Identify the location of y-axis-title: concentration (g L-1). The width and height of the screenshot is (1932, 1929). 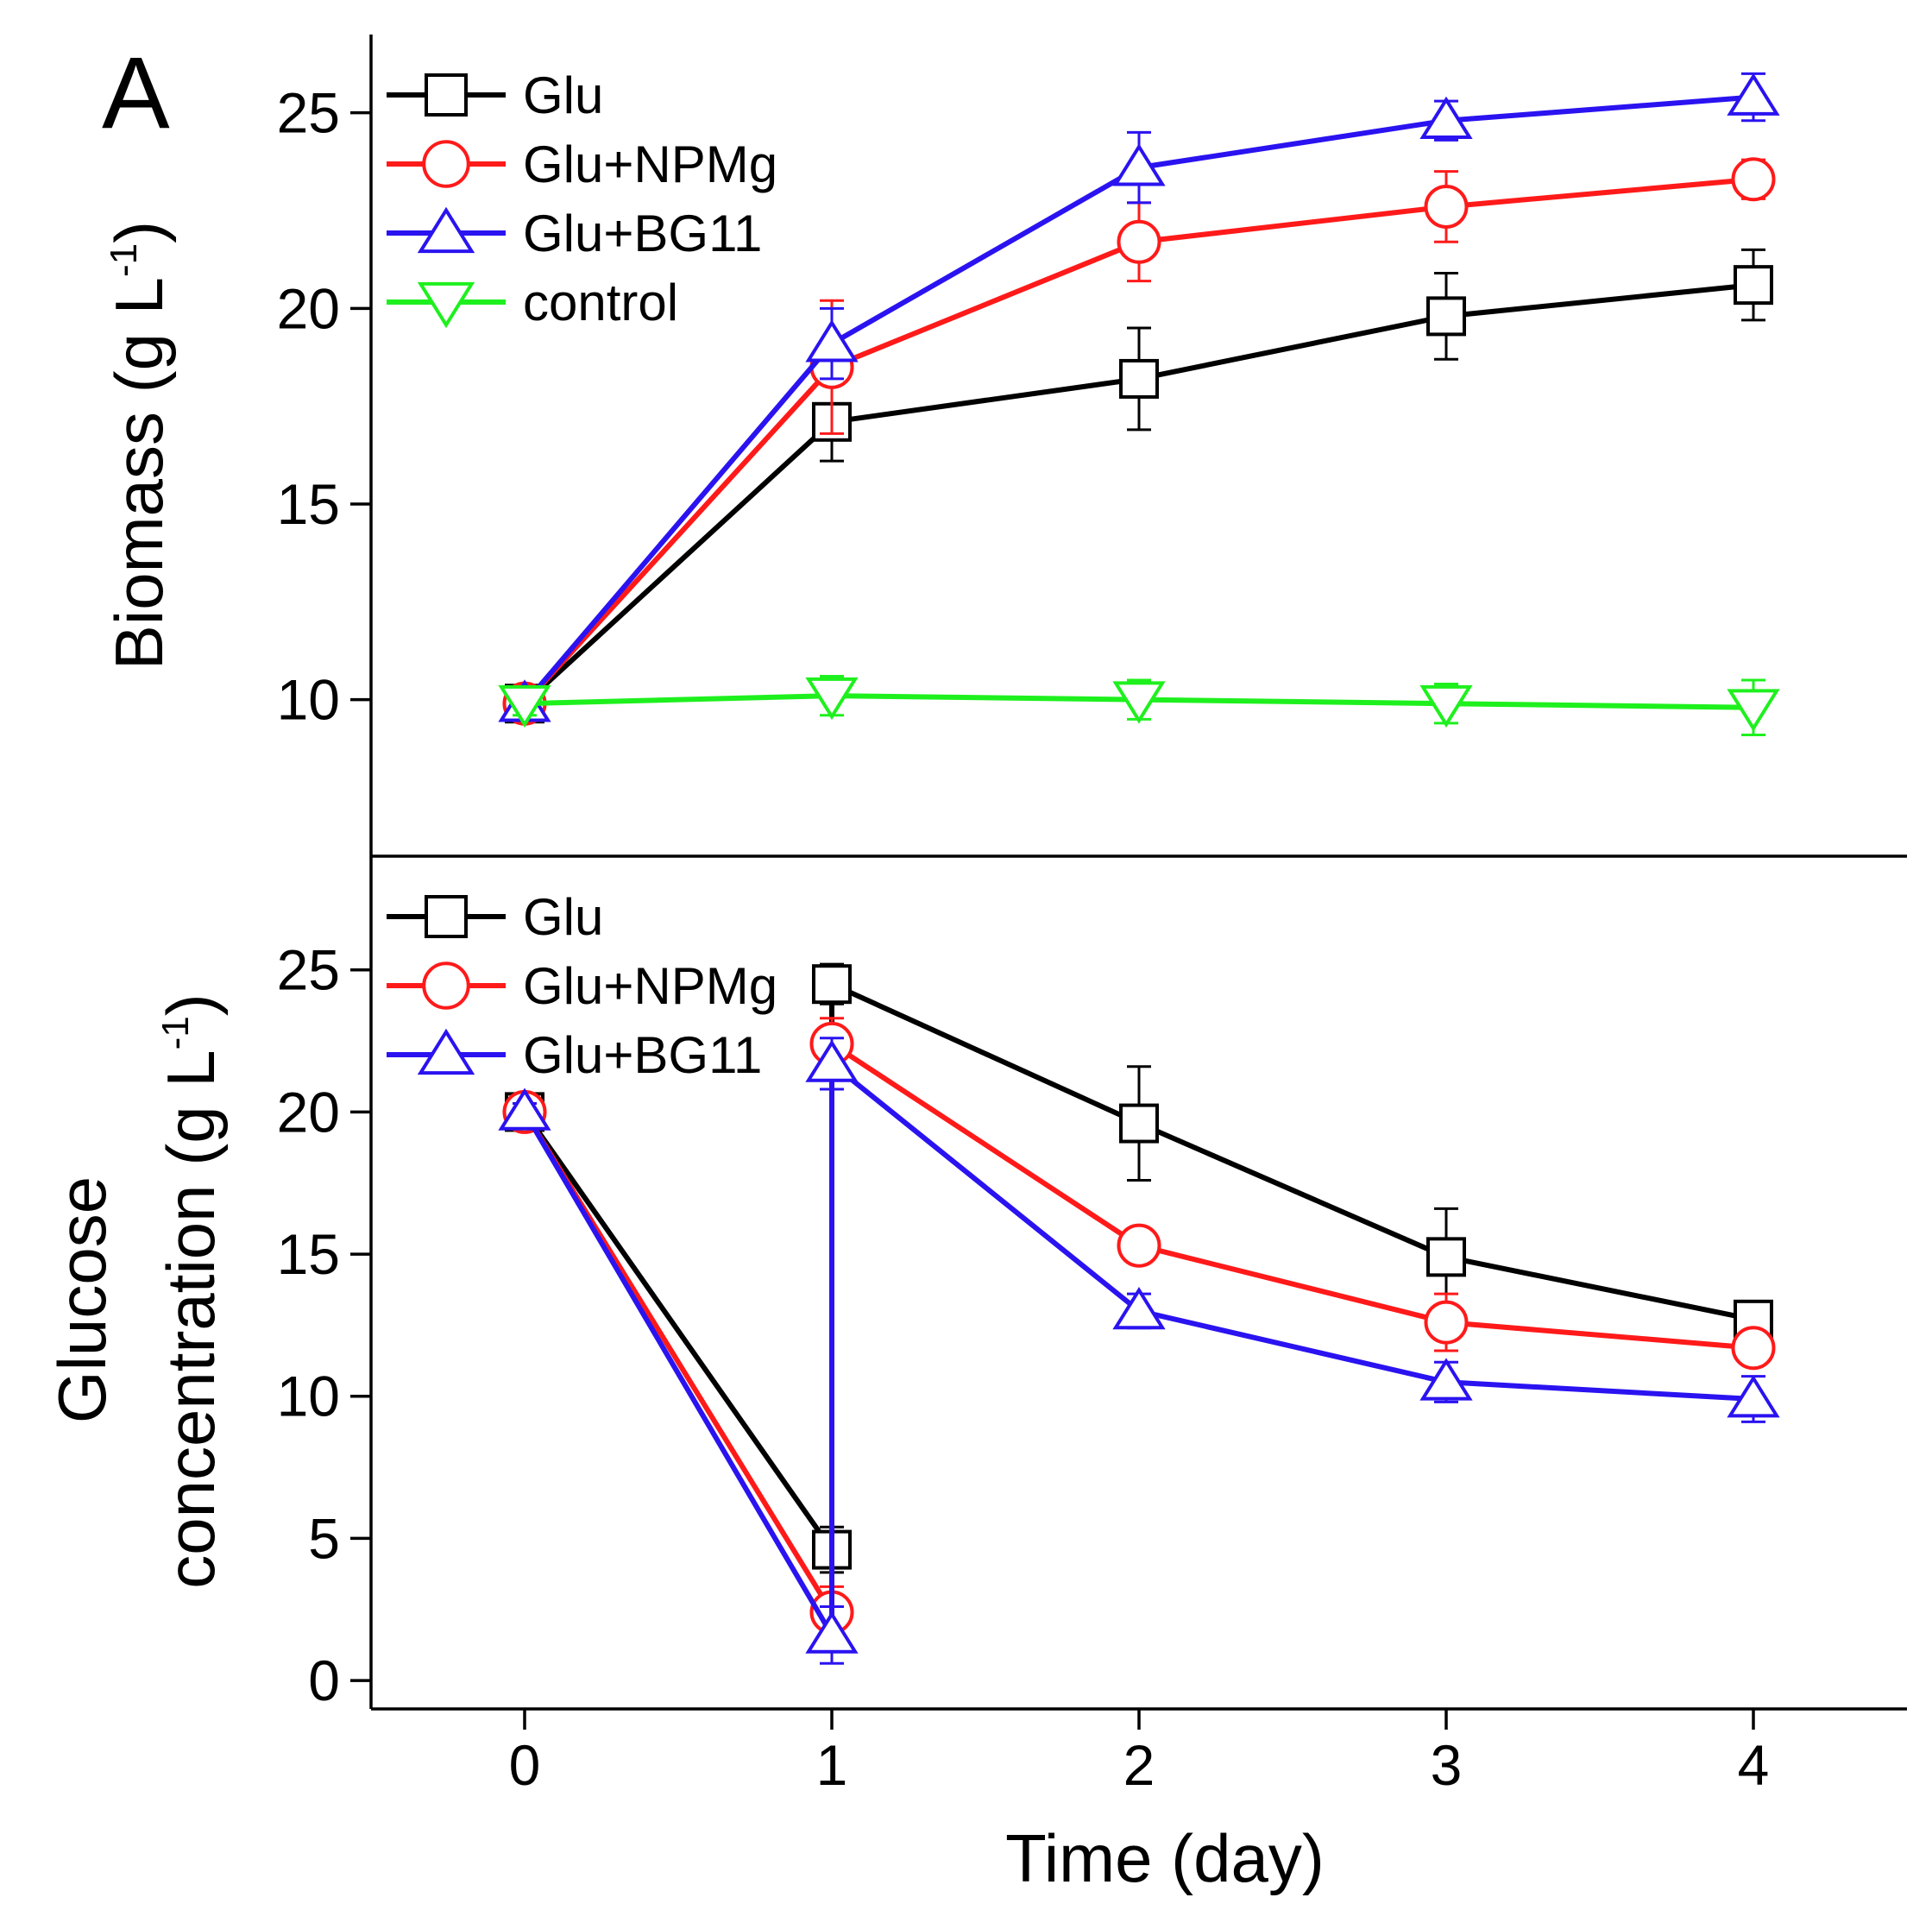
(191, 1291).